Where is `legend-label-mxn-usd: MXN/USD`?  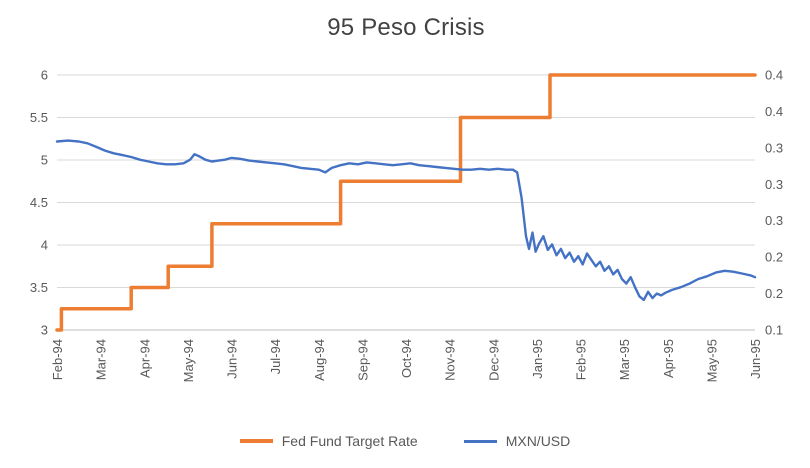 legend-label-mxn-usd: MXN/USD is located at coordinates (538, 441).